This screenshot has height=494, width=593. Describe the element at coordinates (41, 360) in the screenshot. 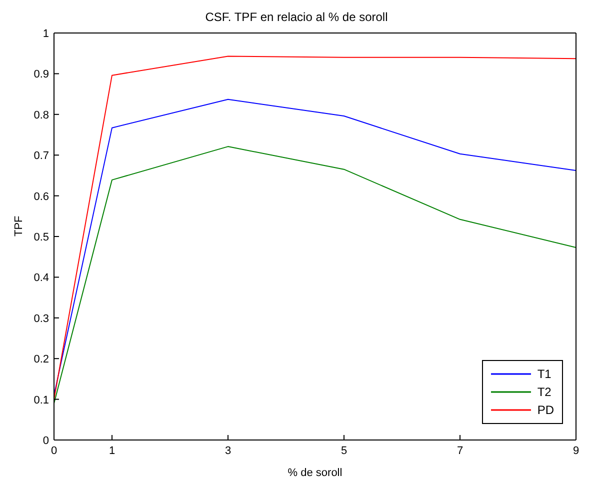

I see `y-tick-label: 0.2` at that location.